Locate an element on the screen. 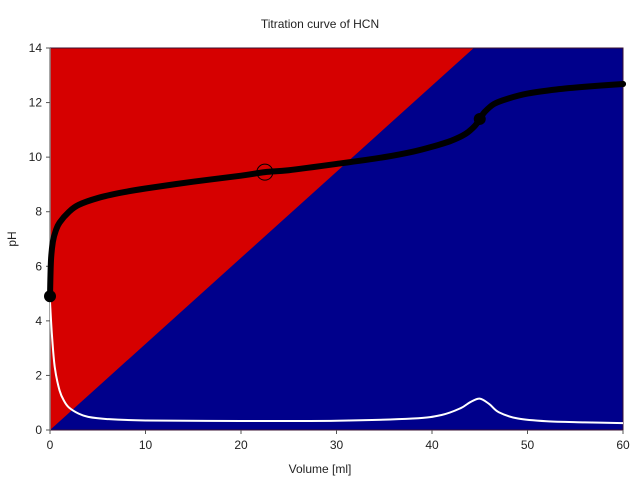 This screenshot has width=640, height=480. chart-title: Titration curve of HCN is located at coordinates (320, 24).